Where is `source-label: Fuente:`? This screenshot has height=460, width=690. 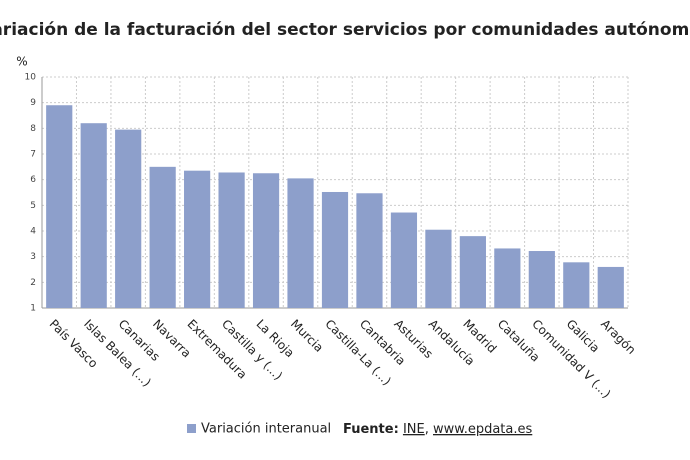 source-label: Fuente: is located at coordinates (371, 429).